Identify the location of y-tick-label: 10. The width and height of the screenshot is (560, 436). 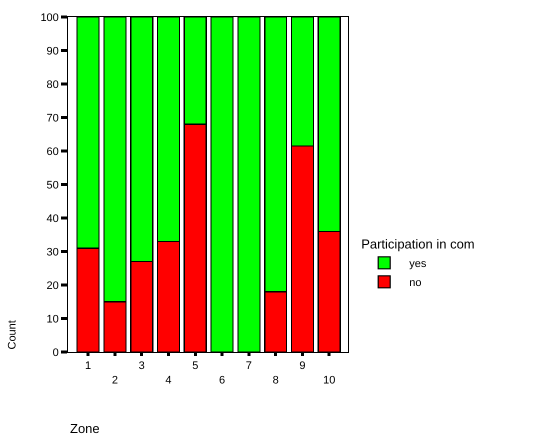
(52, 319).